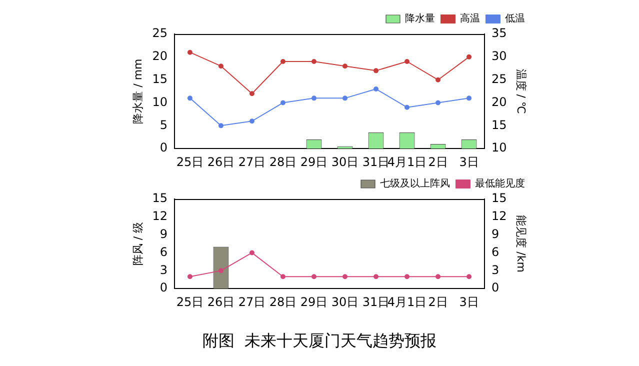 The width and height of the screenshot is (639, 366). What do you see at coordinates (164, 233) in the screenshot?
I see `y-tick-label: 9` at bounding box center [164, 233].